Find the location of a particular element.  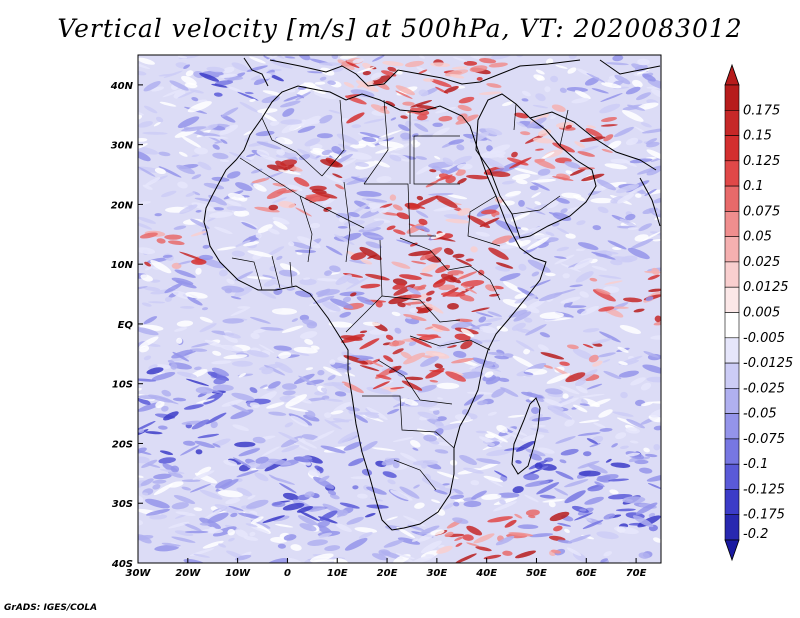

x-tick-label: 70E is located at coordinates (636, 573).